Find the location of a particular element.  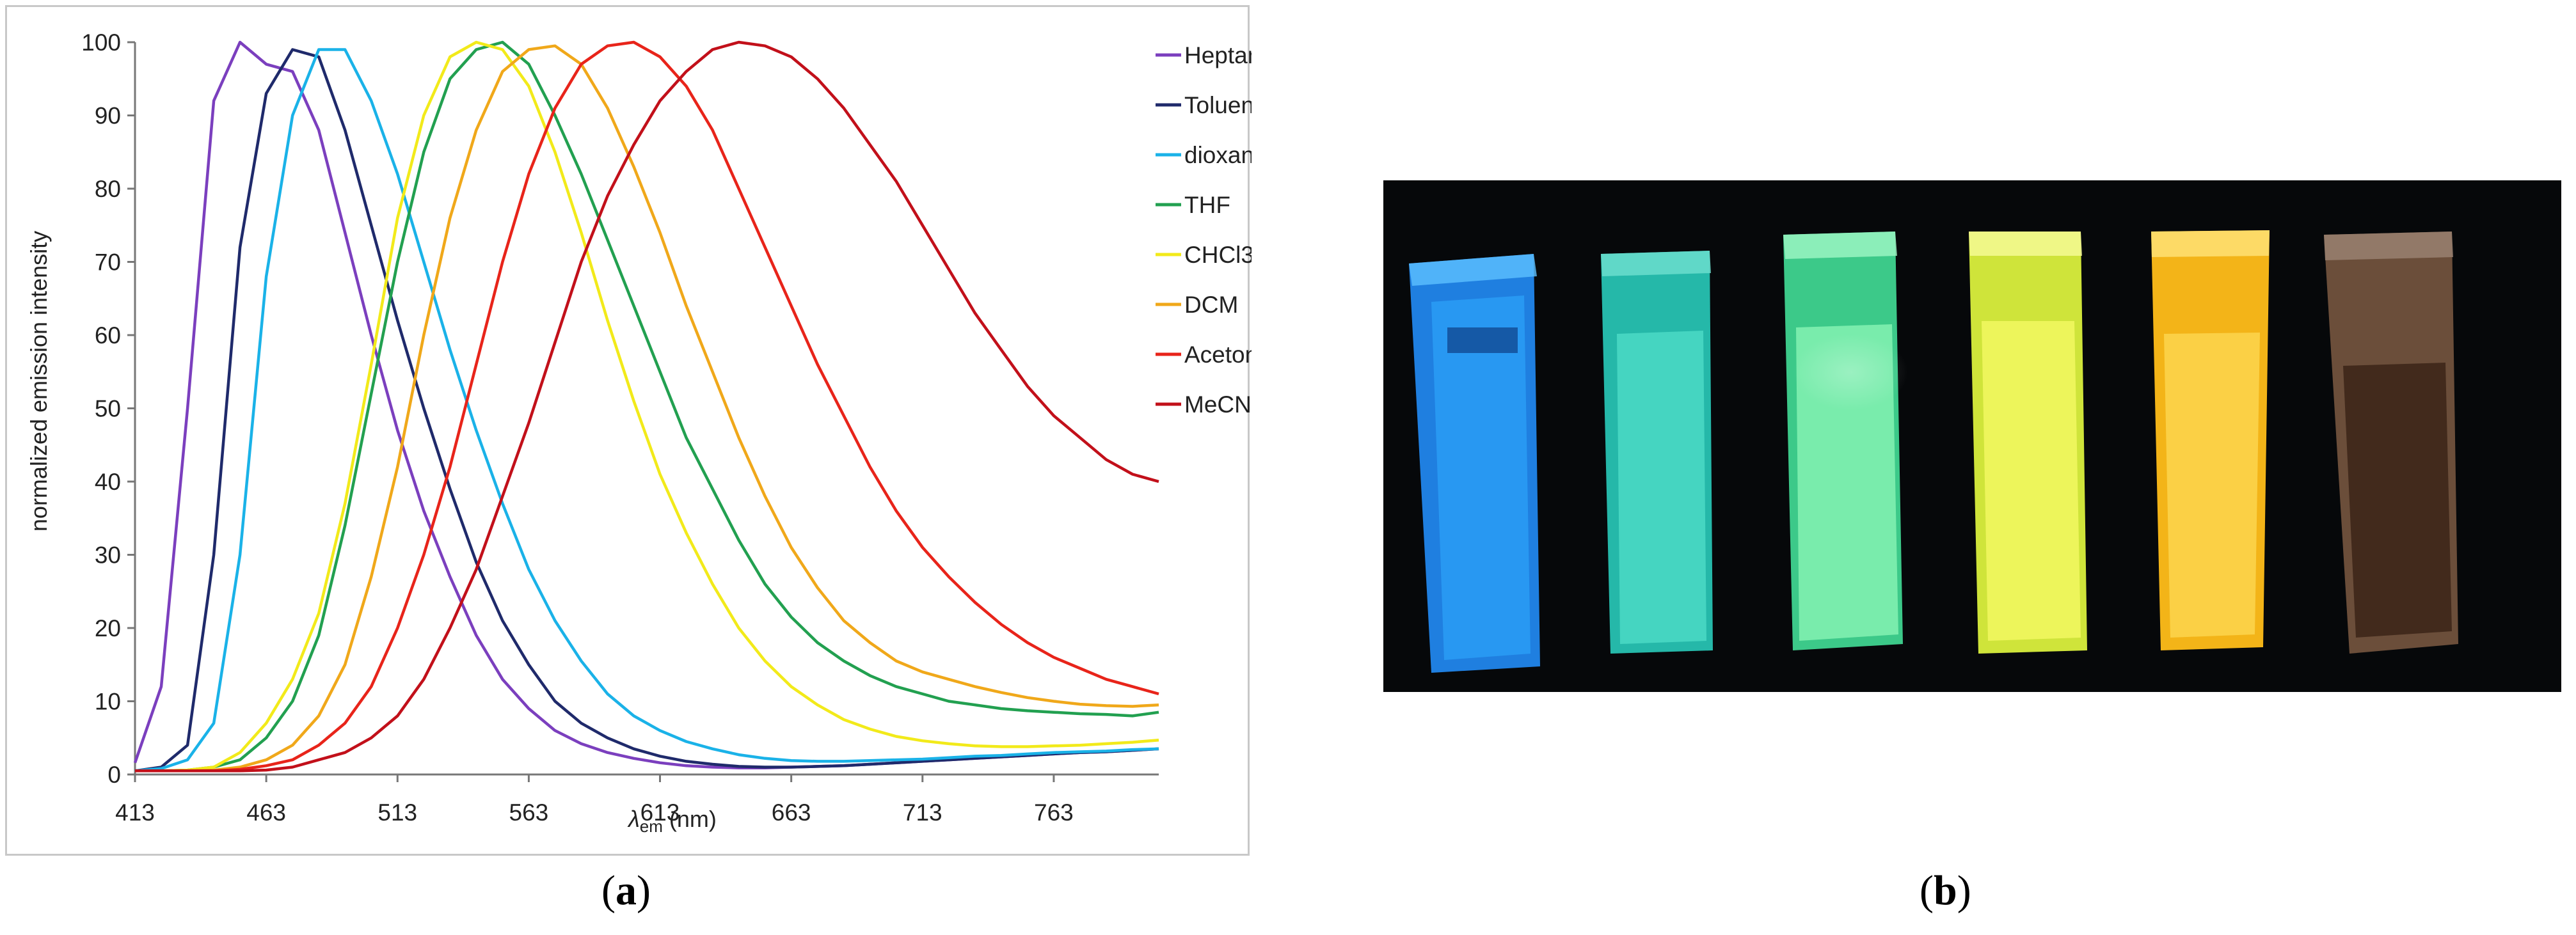

x-axis-label-unit: (nm) is located at coordinates (690, 819).